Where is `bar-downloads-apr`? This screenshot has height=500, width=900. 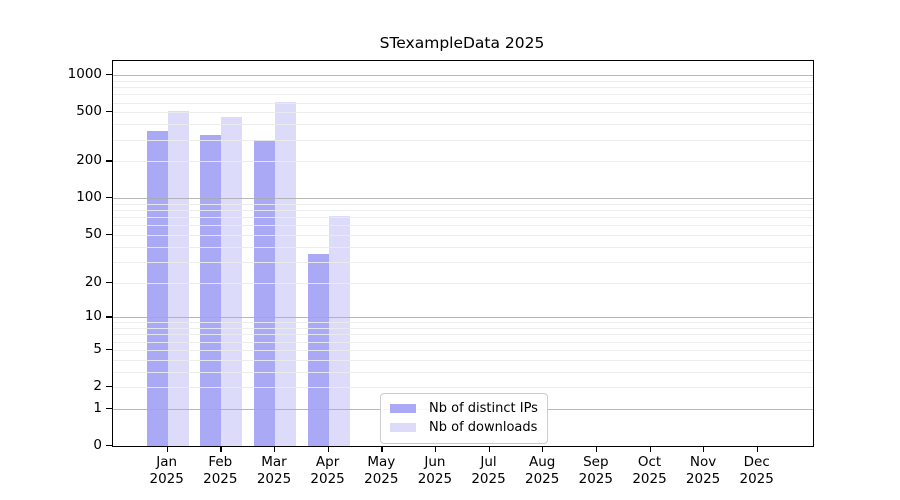
bar-downloads-apr is located at coordinates (339, 331).